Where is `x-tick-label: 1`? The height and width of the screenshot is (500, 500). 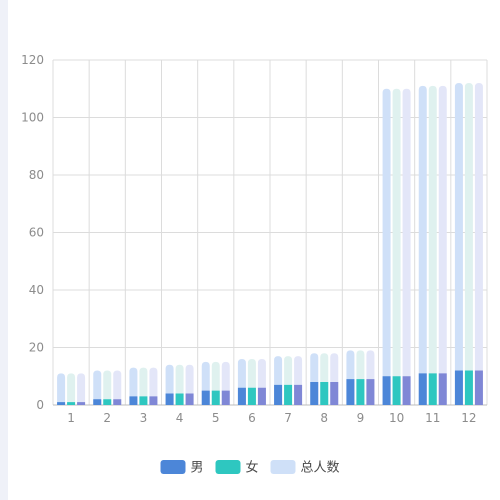 x-tick-label: 1 is located at coordinates (71, 418).